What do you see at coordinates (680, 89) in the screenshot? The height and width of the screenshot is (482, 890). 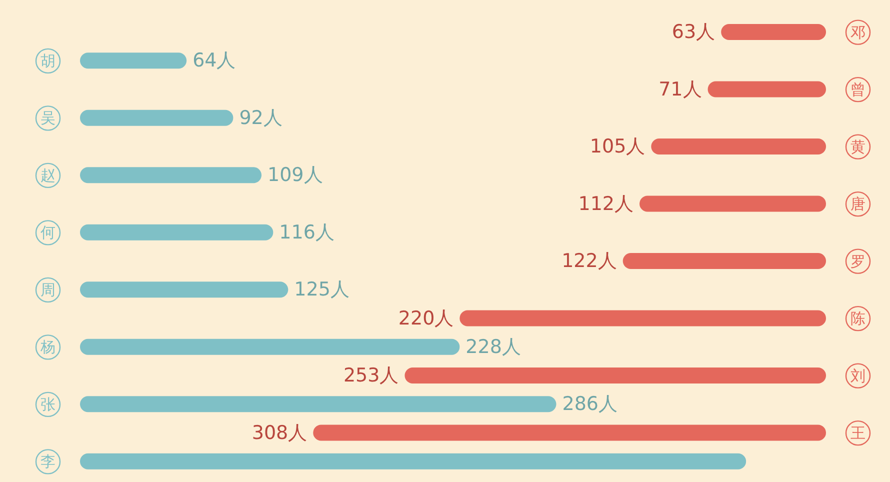 I see `data-label: 71人` at bounding box center [680, 89].